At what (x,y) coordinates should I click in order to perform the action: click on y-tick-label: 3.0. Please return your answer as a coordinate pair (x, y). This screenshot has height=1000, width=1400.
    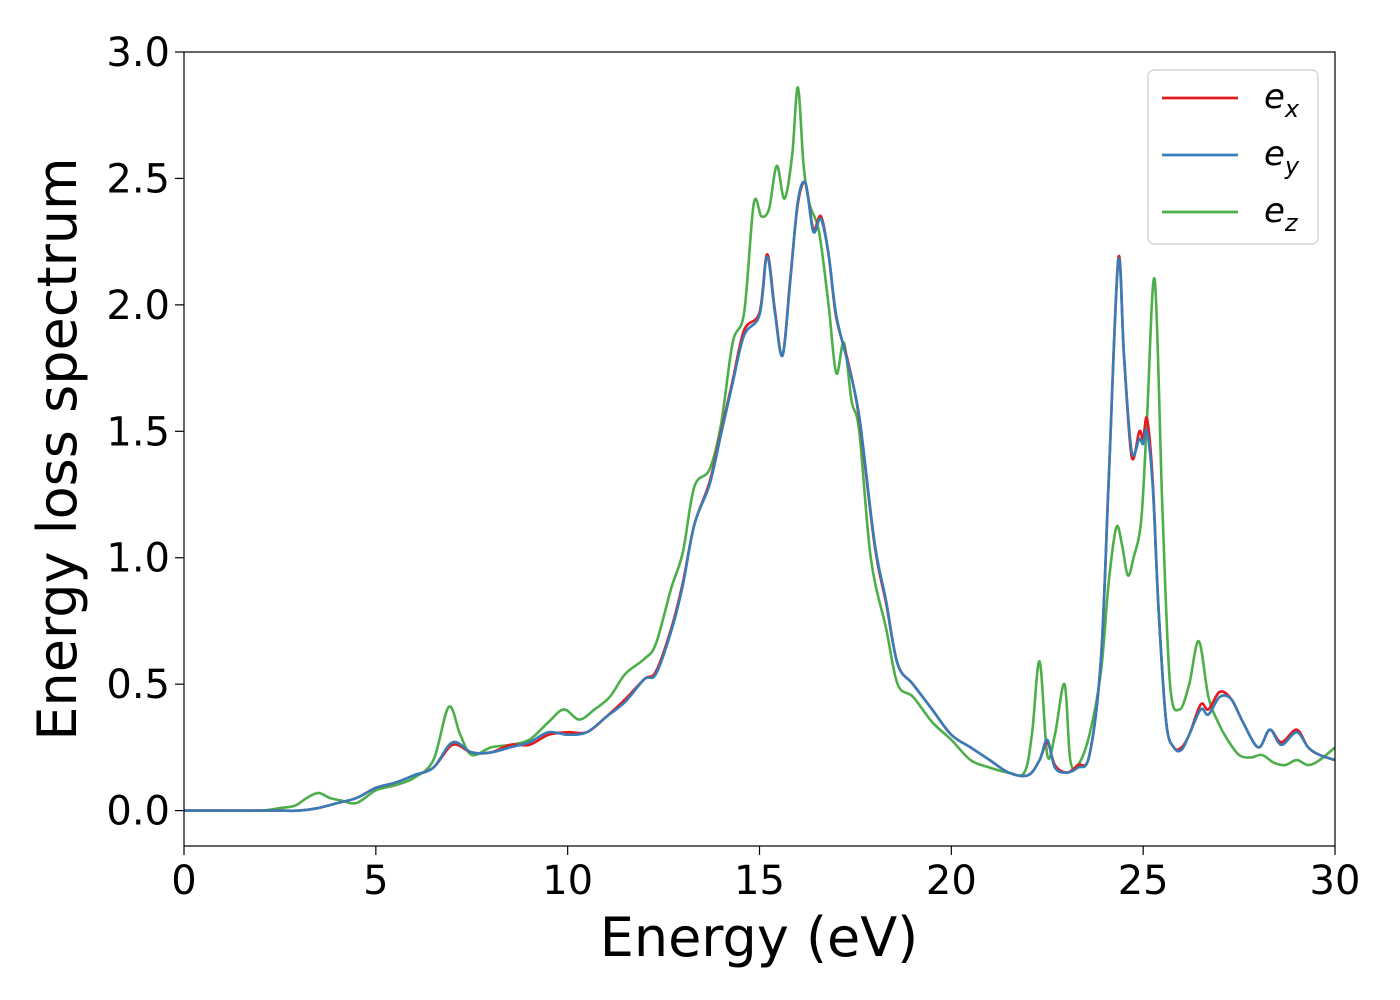
    Looking at the image, I should click on (138, 53).